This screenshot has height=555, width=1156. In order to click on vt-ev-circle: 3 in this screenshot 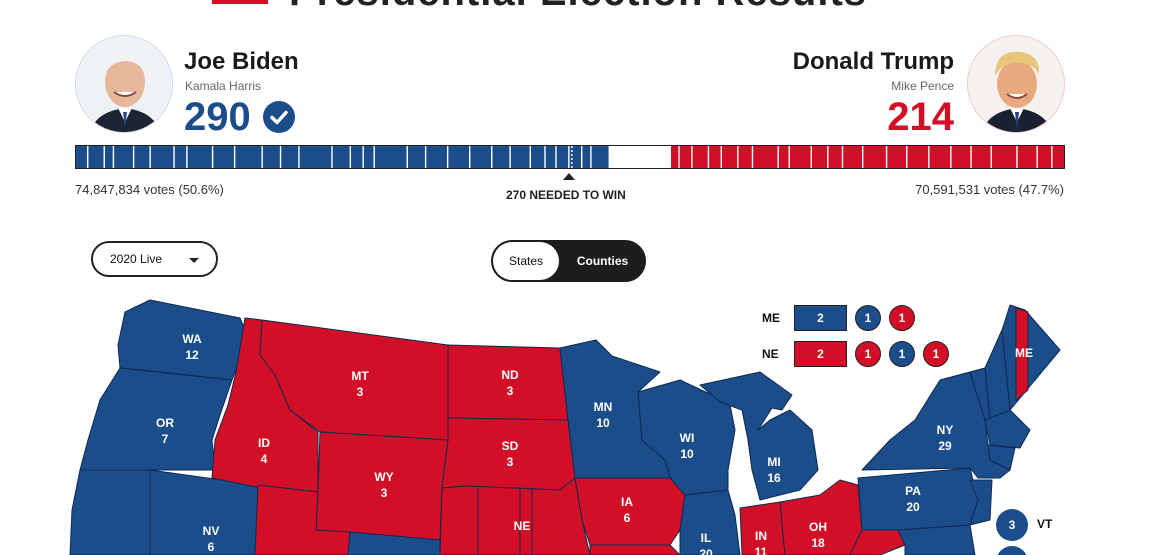, I will do `click(1012, 525)`.